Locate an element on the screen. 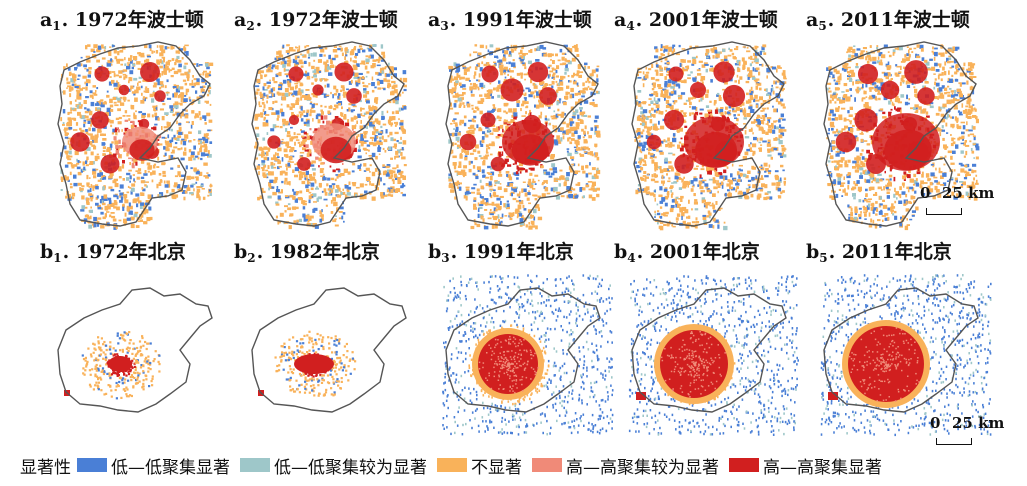 This screenshot has width=1027, height=486. map-panel-b2: b2. 1982年北京 is located at coordinates (329, 352).